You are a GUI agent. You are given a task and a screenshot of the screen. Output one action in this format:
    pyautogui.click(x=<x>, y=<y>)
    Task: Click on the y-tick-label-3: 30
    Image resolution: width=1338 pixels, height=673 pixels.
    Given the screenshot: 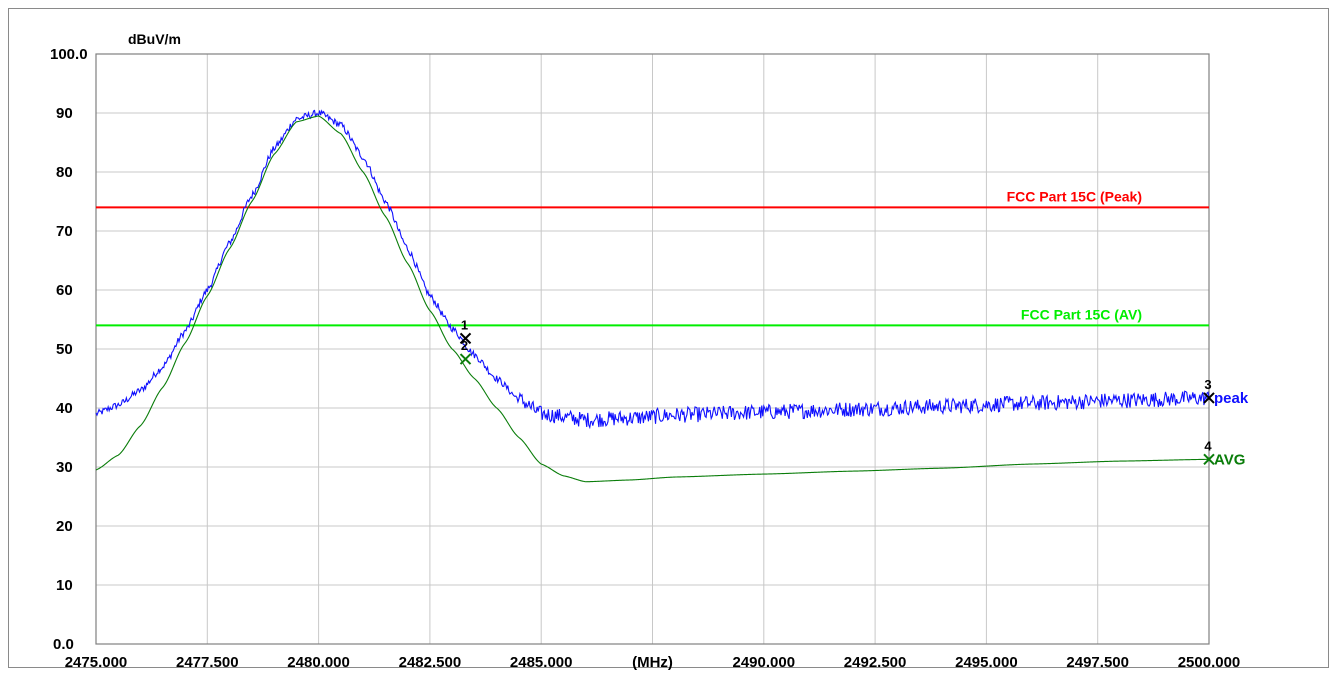 What is the action you would take?
    pyautogui.click(x=64, y=467)
    